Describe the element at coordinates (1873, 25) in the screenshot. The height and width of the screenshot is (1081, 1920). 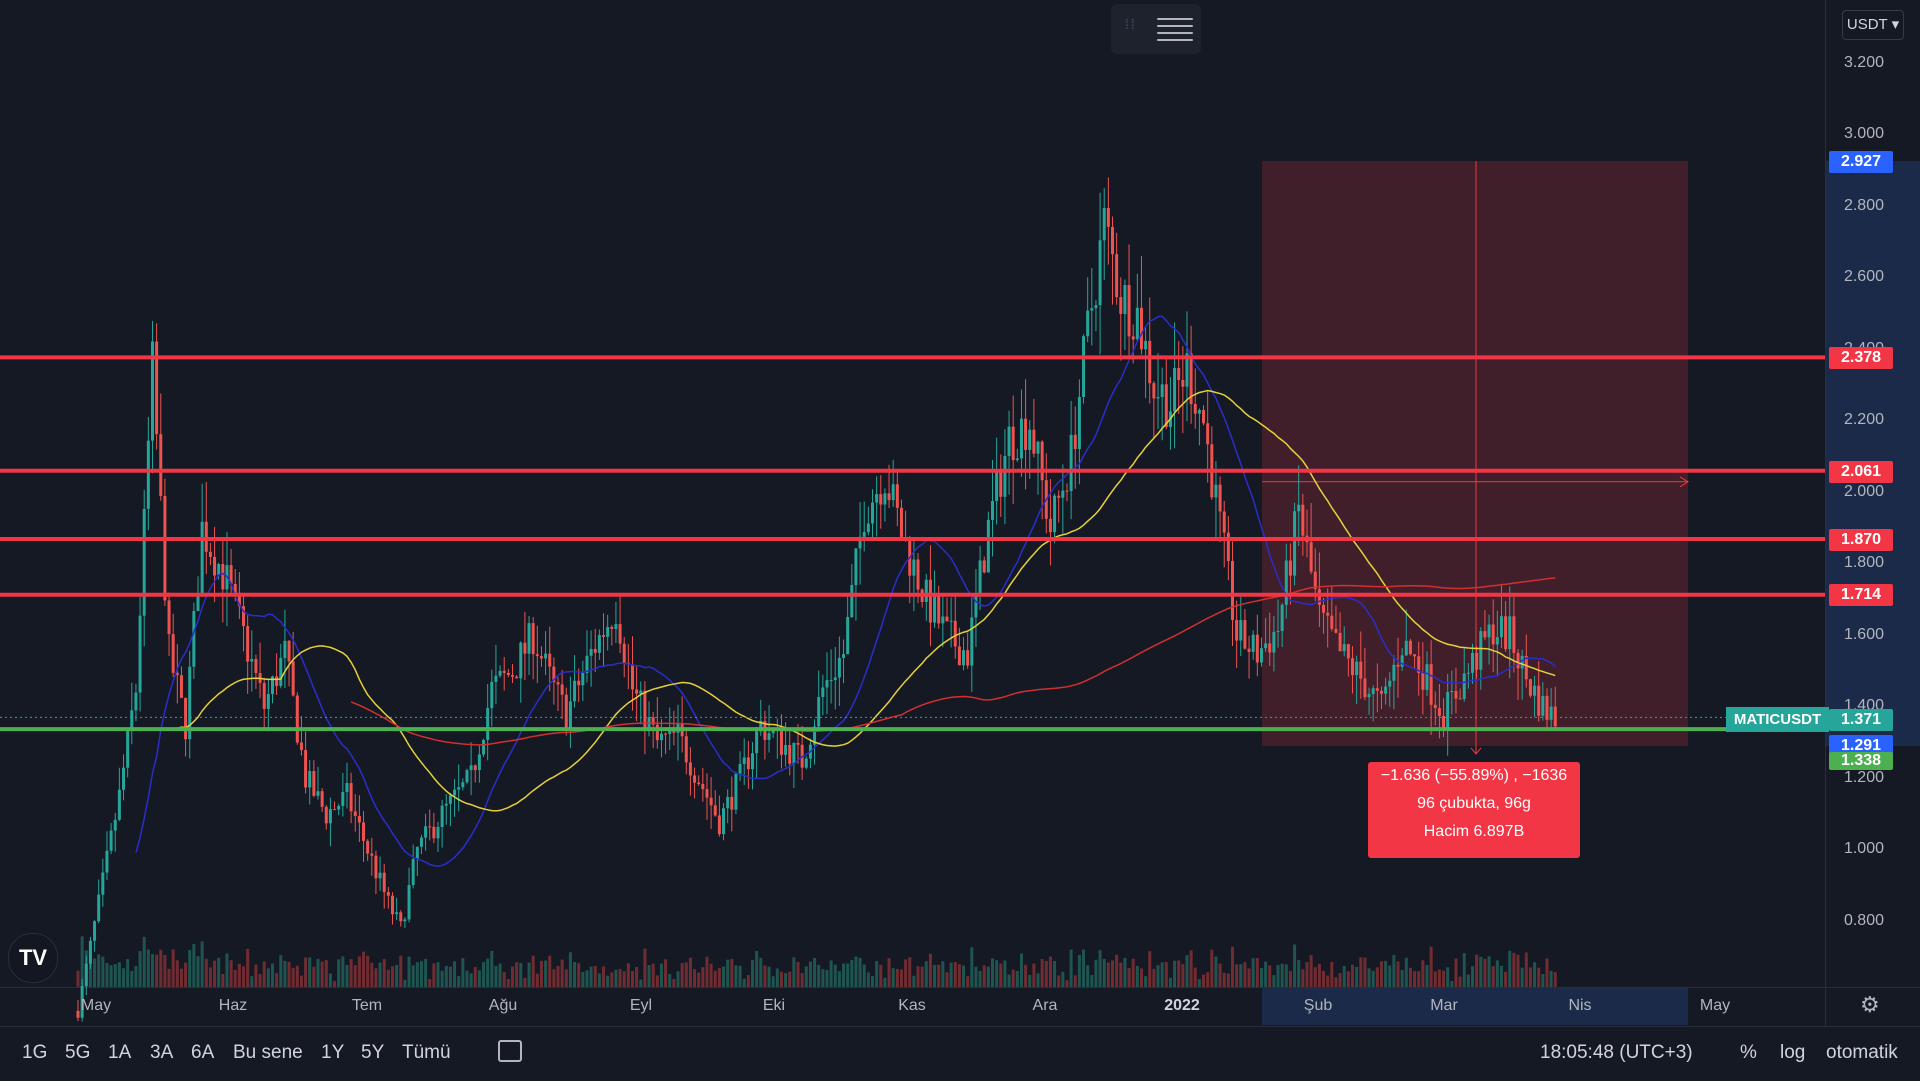
I see `currency-selector: USDT ▾` at that location.